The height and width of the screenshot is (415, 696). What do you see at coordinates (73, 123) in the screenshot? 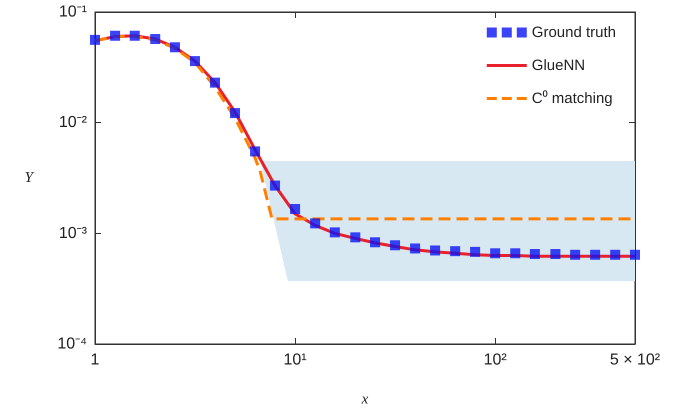
I see `y-tick-label: 10⁻²` at bounding box center [73, 123].